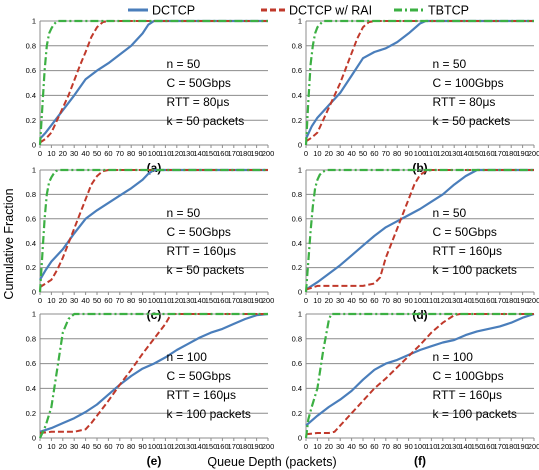  What do you see at coordinates (464, 102) in the screenshot?
I see `annotation-b-2: RTT = 80μs` at bounding box center [464, 102].